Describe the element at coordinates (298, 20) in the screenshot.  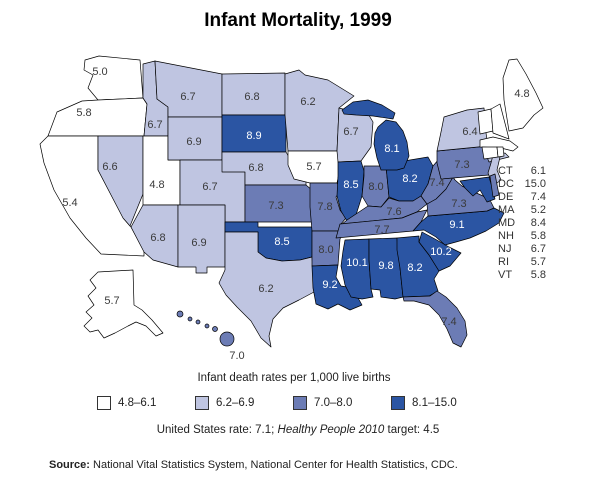
I see `figure-title: Infant Mortality, 1999` at that location.